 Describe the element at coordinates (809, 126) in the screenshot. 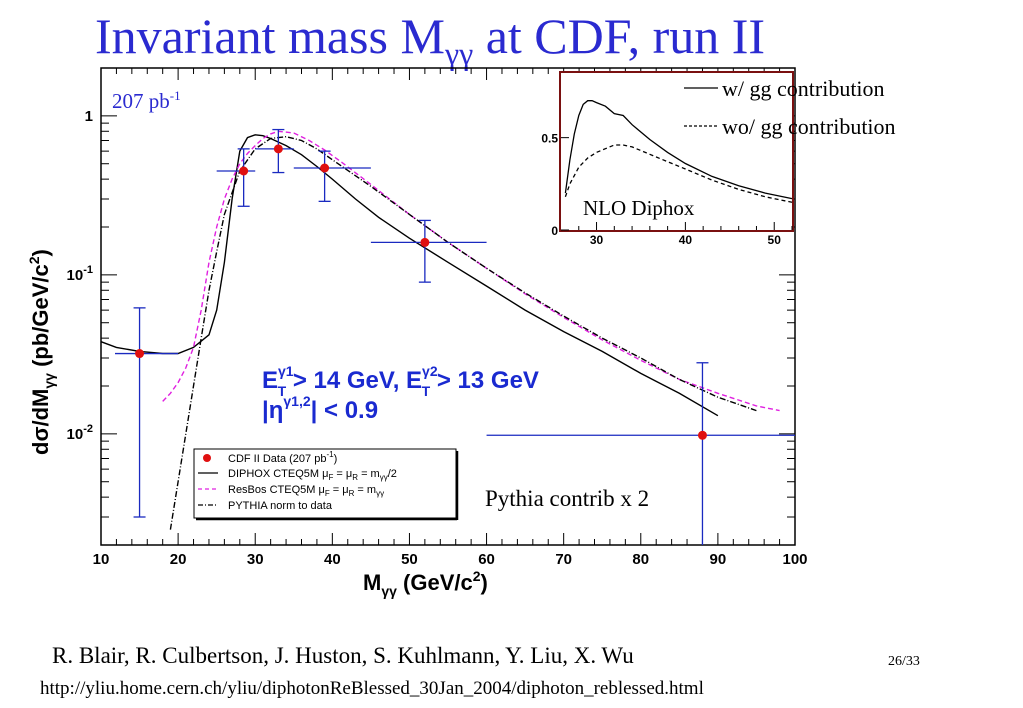

I see `inset-legend-label-without-gg: wo/ gg contribution` at that location.